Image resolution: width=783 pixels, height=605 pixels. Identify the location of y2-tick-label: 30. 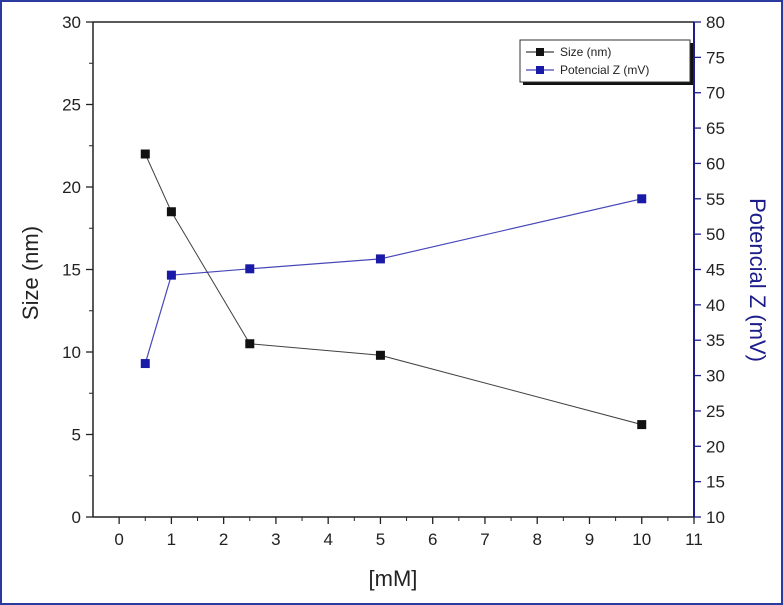
(715, 376).